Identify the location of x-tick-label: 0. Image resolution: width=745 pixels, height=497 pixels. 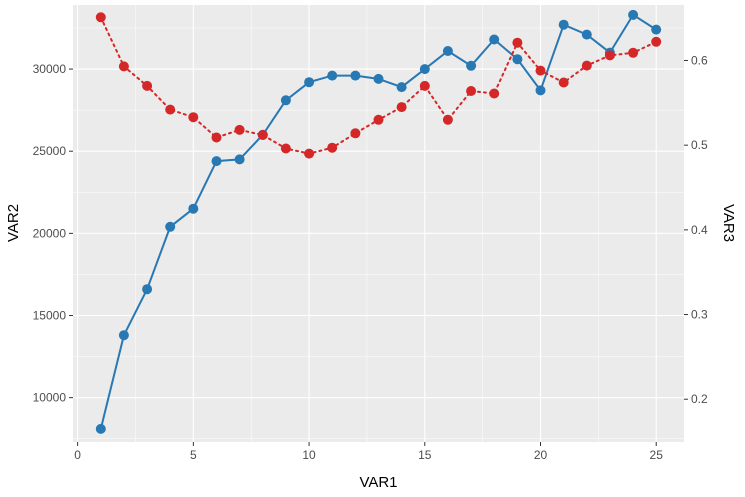
(77, 455).